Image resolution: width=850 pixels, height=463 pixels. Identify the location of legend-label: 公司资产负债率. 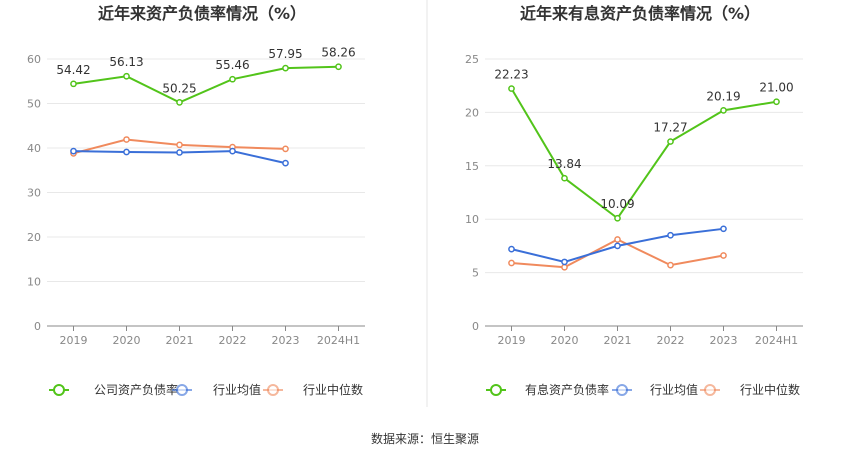
(136, 389).